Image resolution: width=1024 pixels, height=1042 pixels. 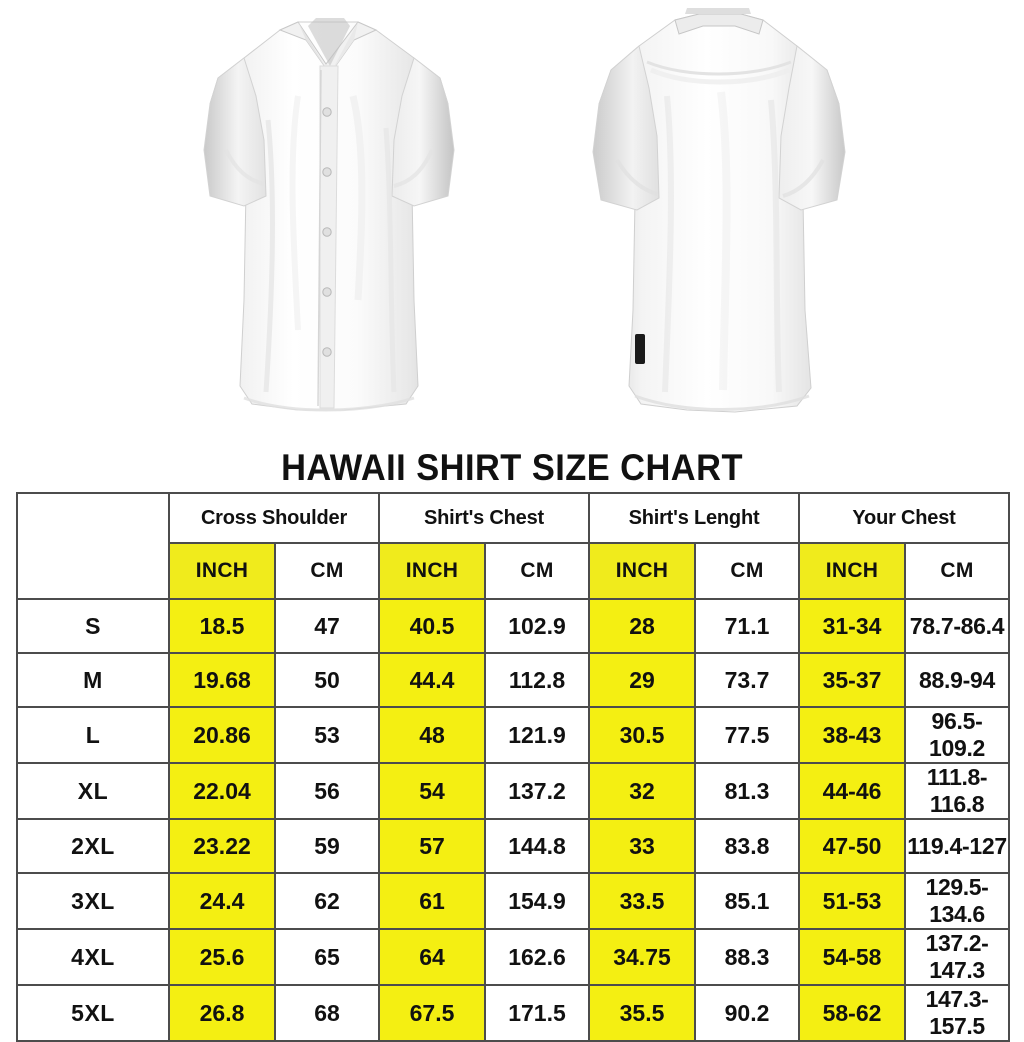 I want to click on cell-cross-shoulder-inch: 26.8, so click(x=222, y=1013).